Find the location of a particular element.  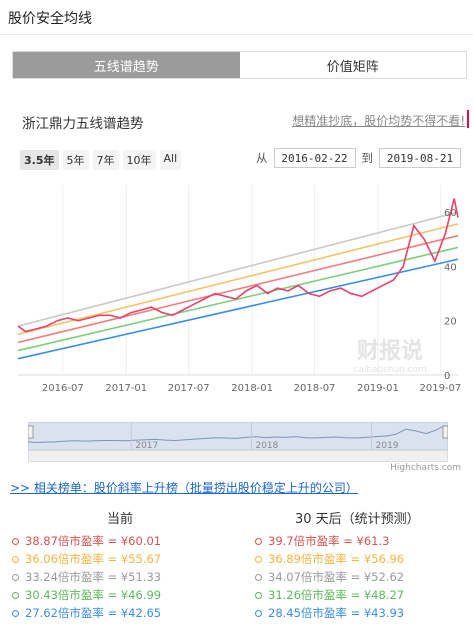

current-value-row: 30.43倍市盈率 = ¥46.99 is located at coordinates (86, 595).